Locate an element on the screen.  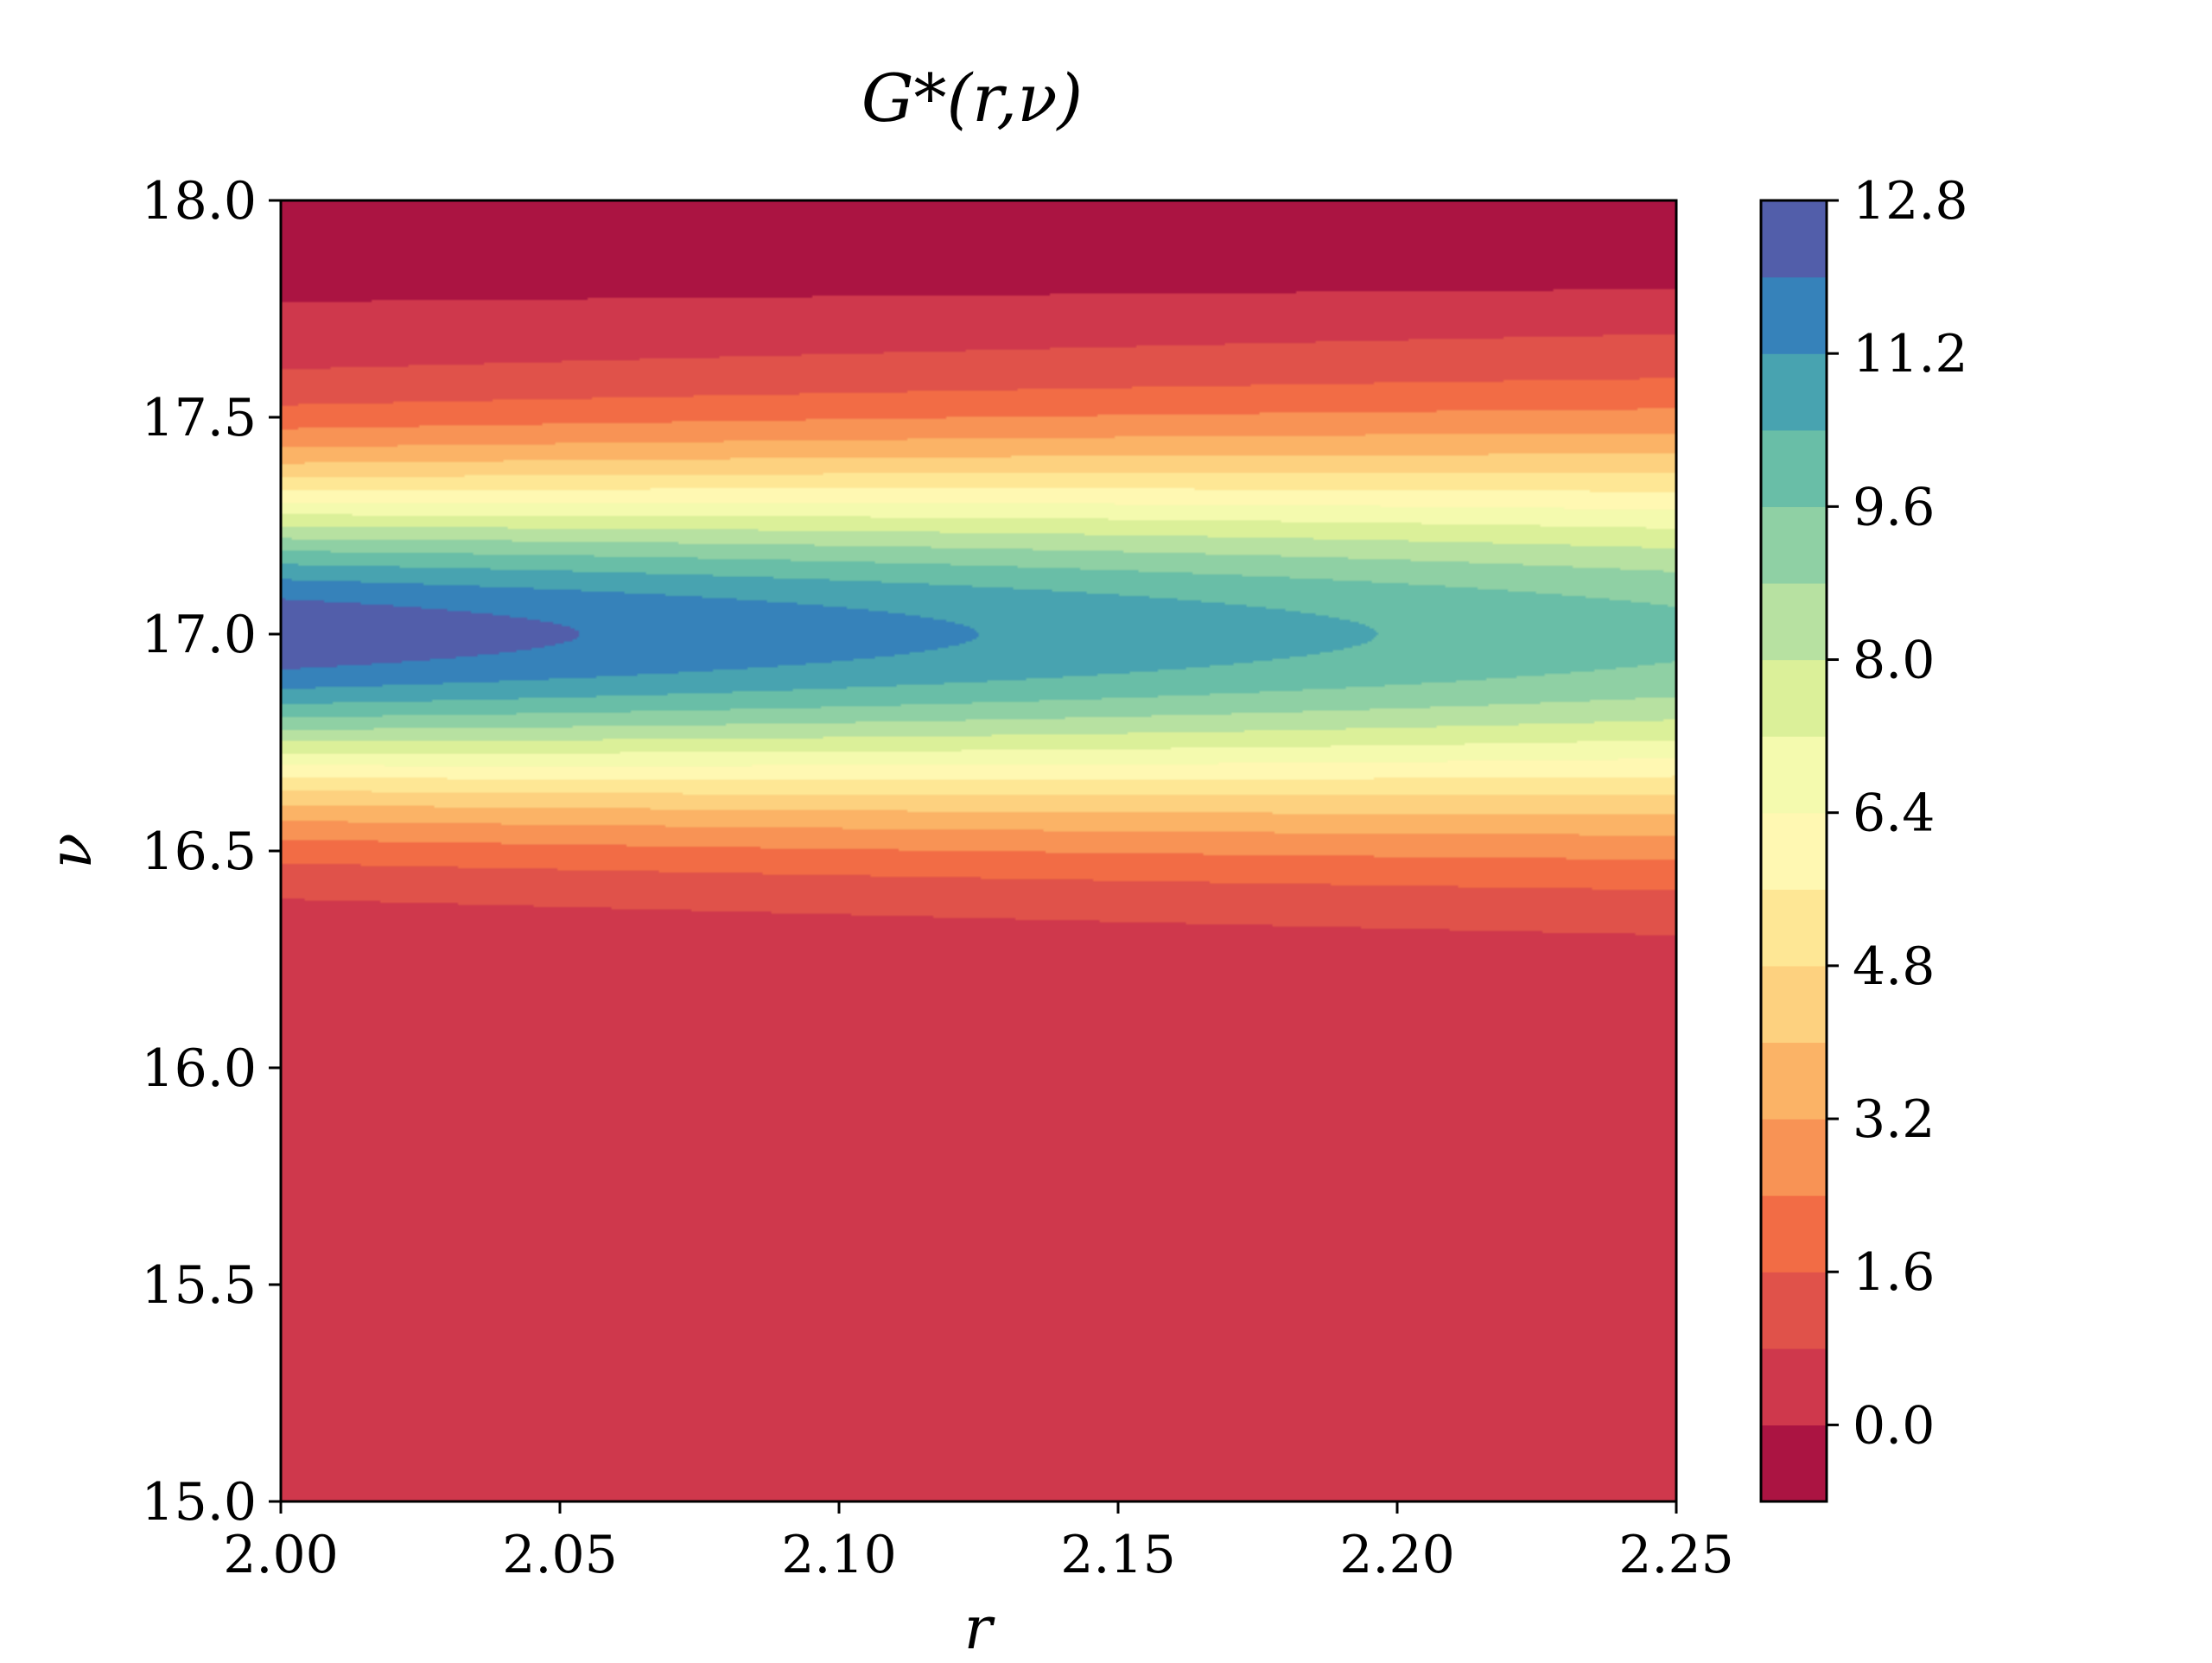
x-tick-label: 2.20 is located at coordinates (1397, 1555).